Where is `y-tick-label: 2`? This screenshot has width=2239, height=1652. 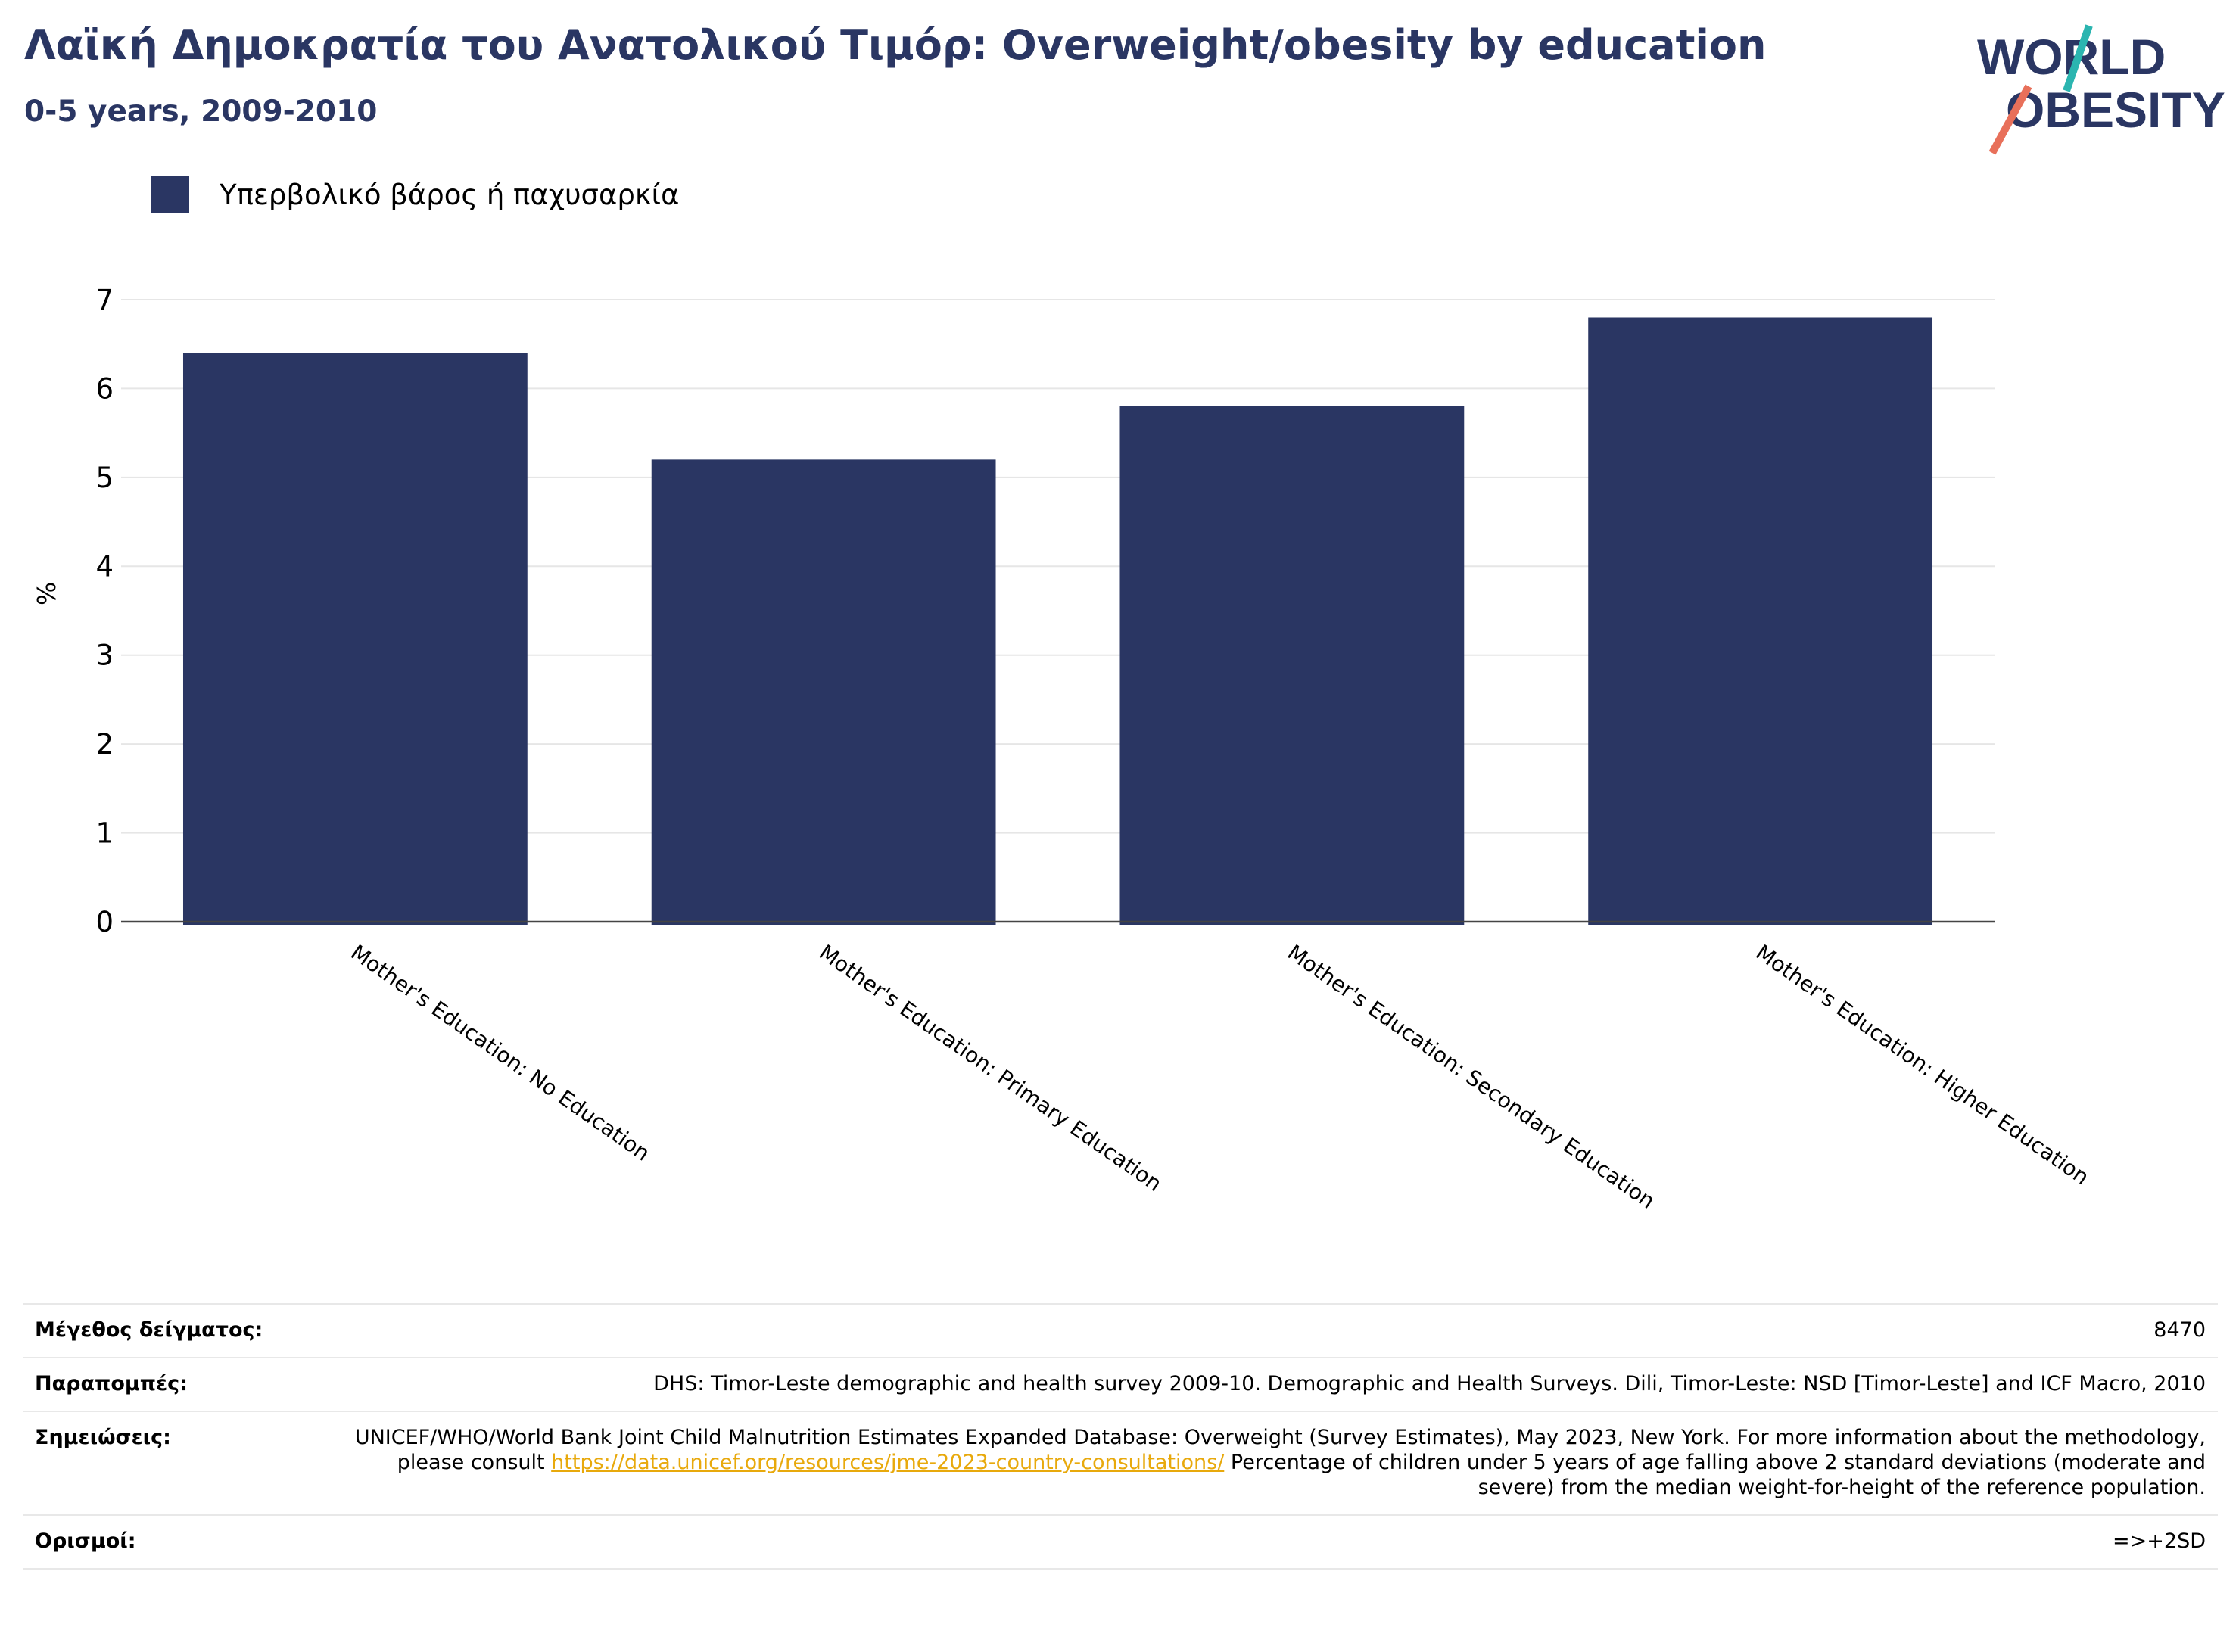 y-tick-label: 2 is located at coordinates (105, 744).